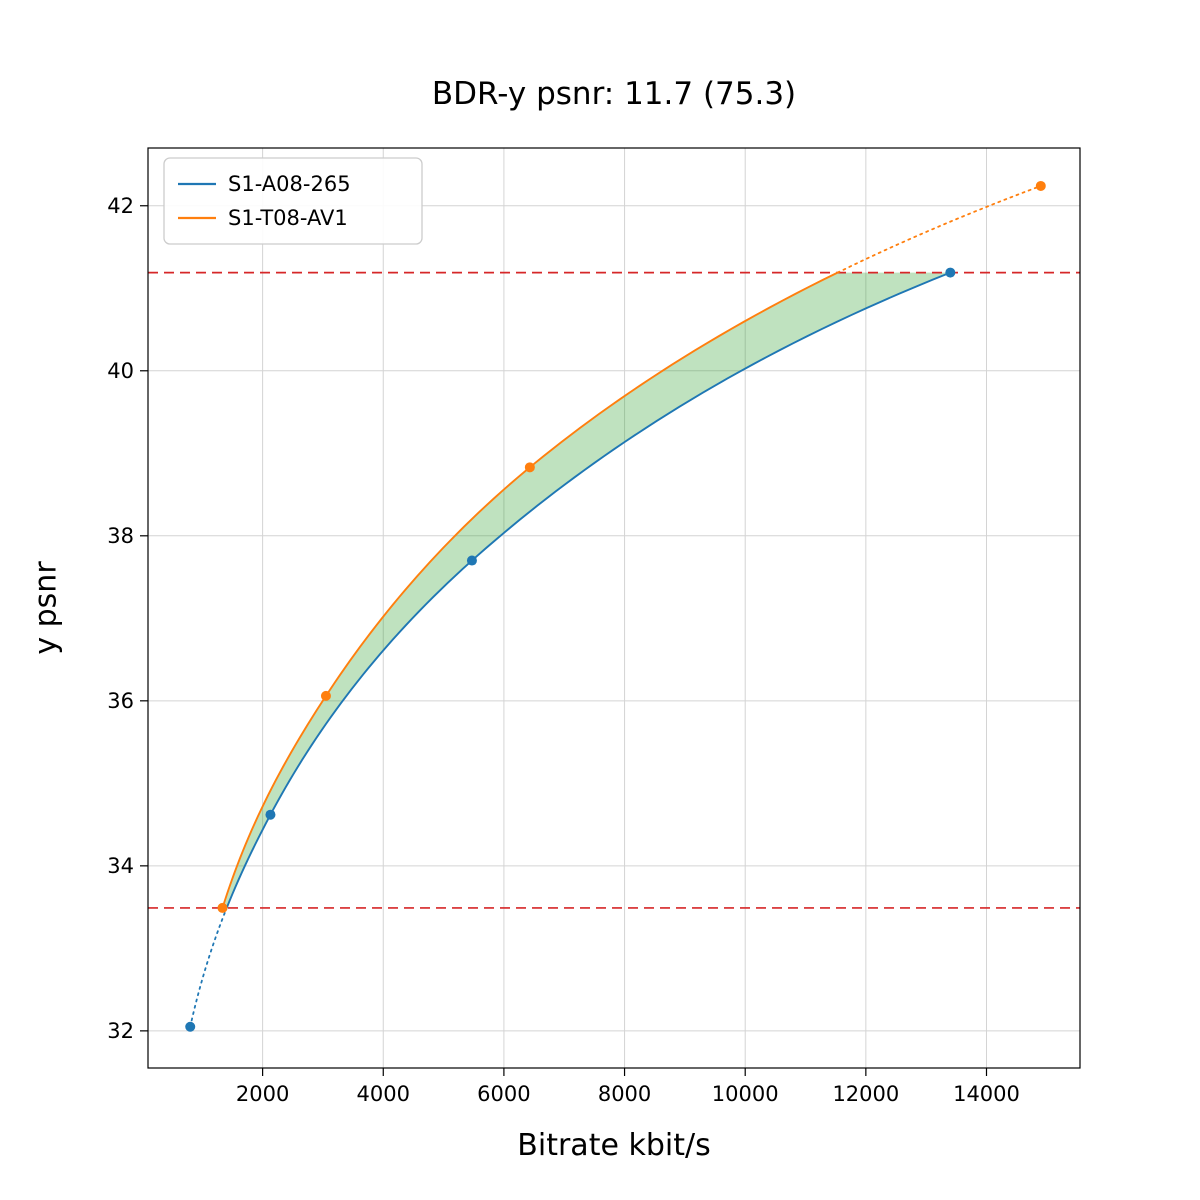  What do you see at coordinates (120, 701) in the screenshot?
I see `y-tick-label: 36` at bounding box center [120, 701].